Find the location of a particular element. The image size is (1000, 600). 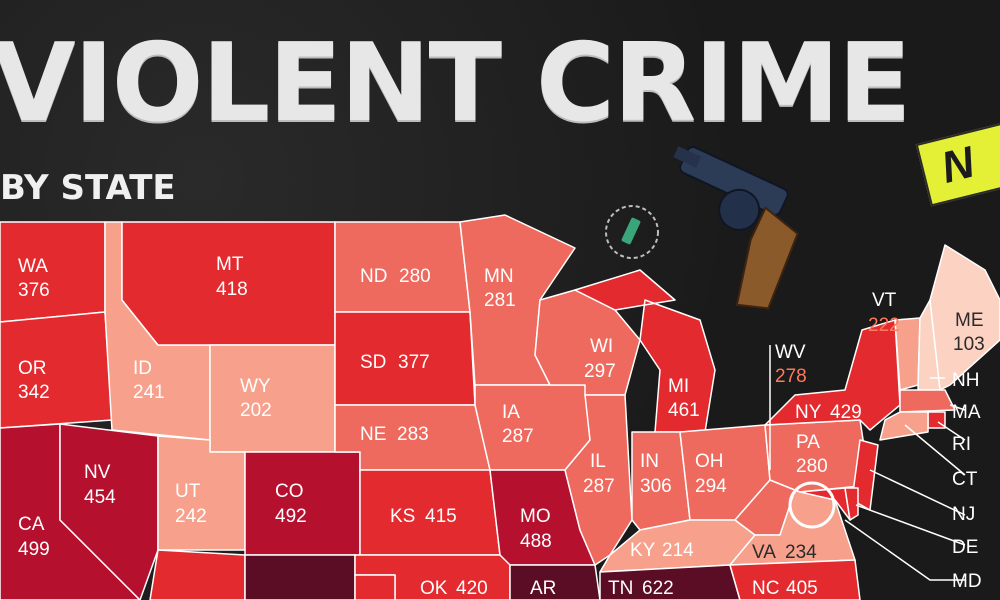

label-ca-abbr: CA is located at coordinates (31, 524).